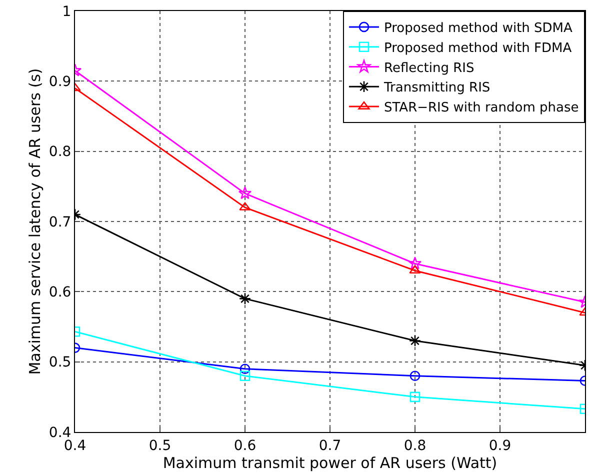 This screenshot has height=476, width=590. Describe the element at coordinates (481, 108) in the screenshot. I see `legend-label: STAR−RIS with random phase` at that location.